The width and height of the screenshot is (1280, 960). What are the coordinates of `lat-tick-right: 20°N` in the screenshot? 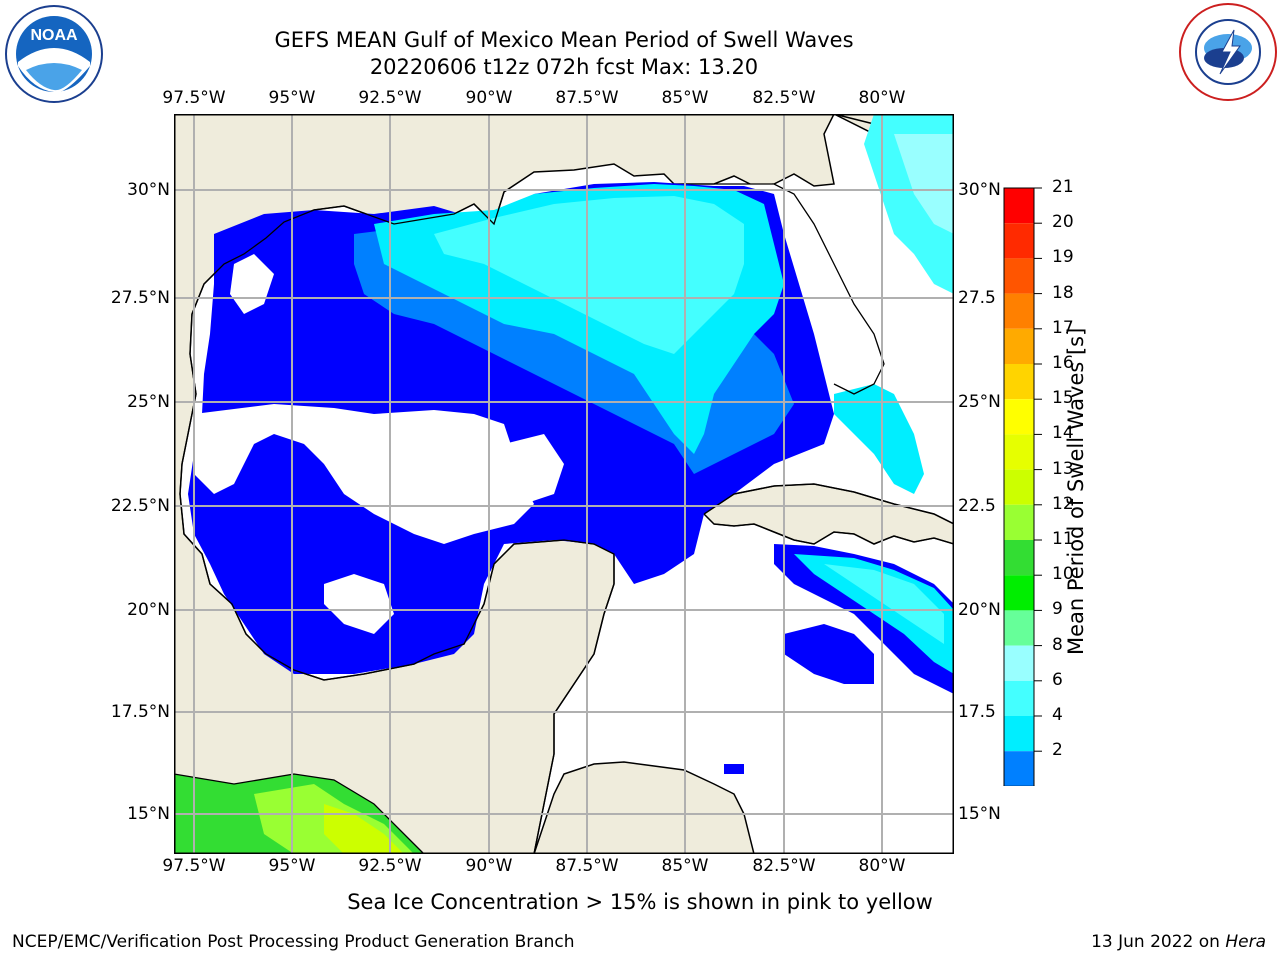 It's located at (979, 610).